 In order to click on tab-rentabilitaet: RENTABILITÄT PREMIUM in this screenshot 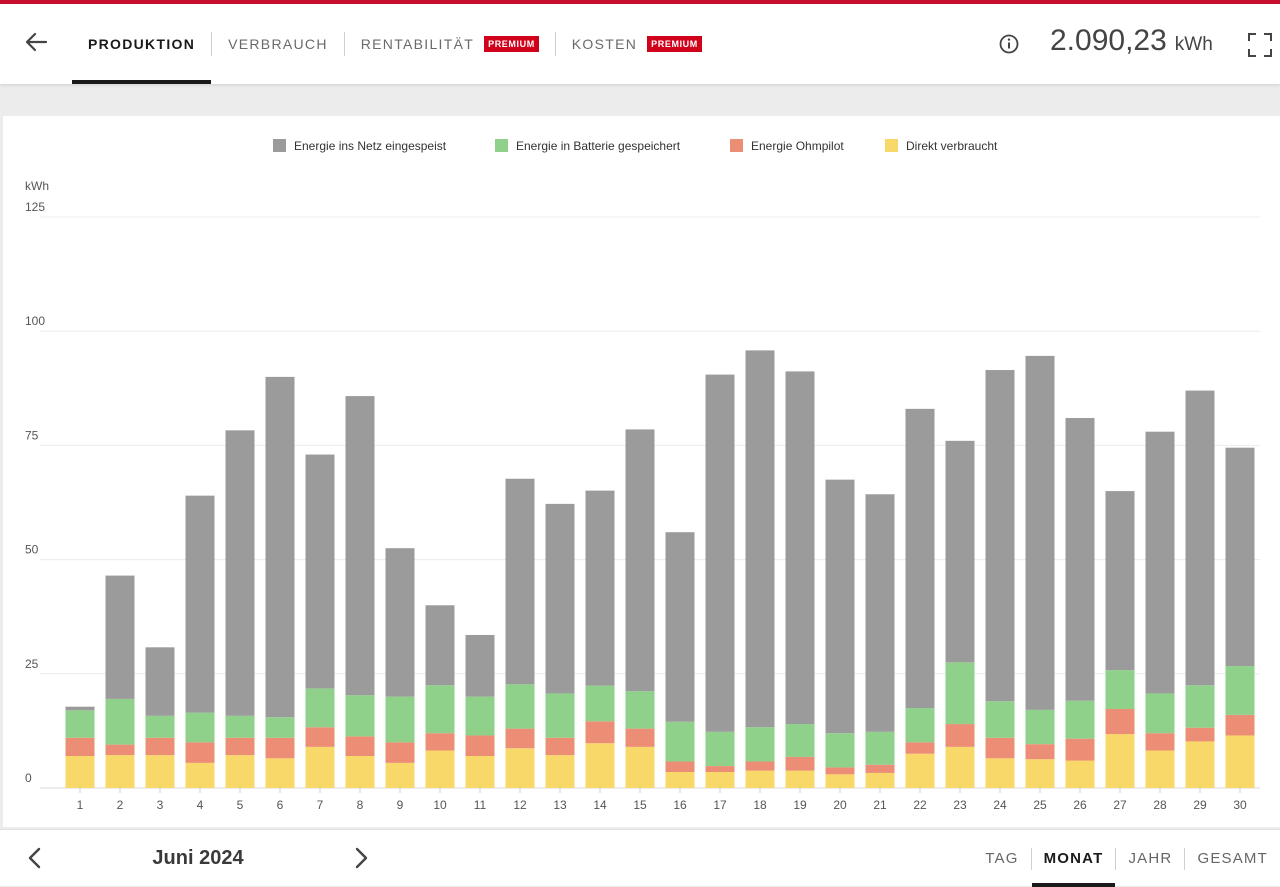, I will do `click(450, 44)`.